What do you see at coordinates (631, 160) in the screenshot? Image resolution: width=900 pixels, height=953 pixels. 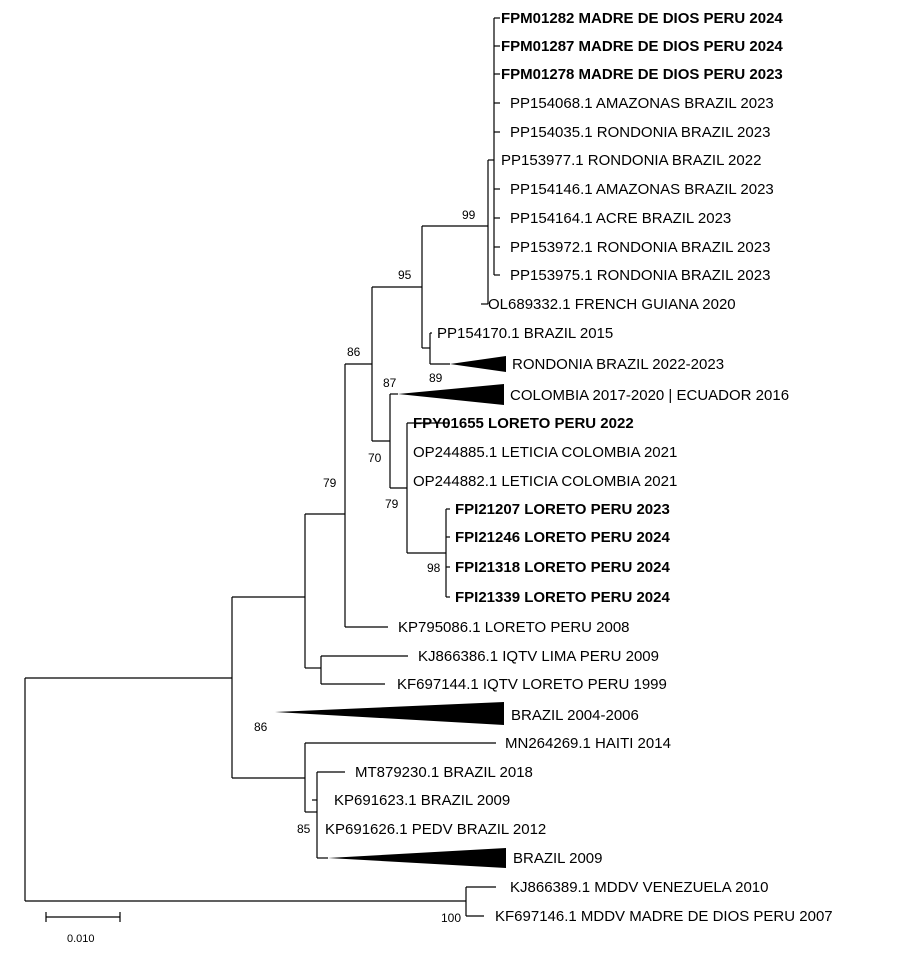 I see `taxon-label: PP153977.1 RONDONIA BRAZIL 2022` at bounding box center [631, 160].